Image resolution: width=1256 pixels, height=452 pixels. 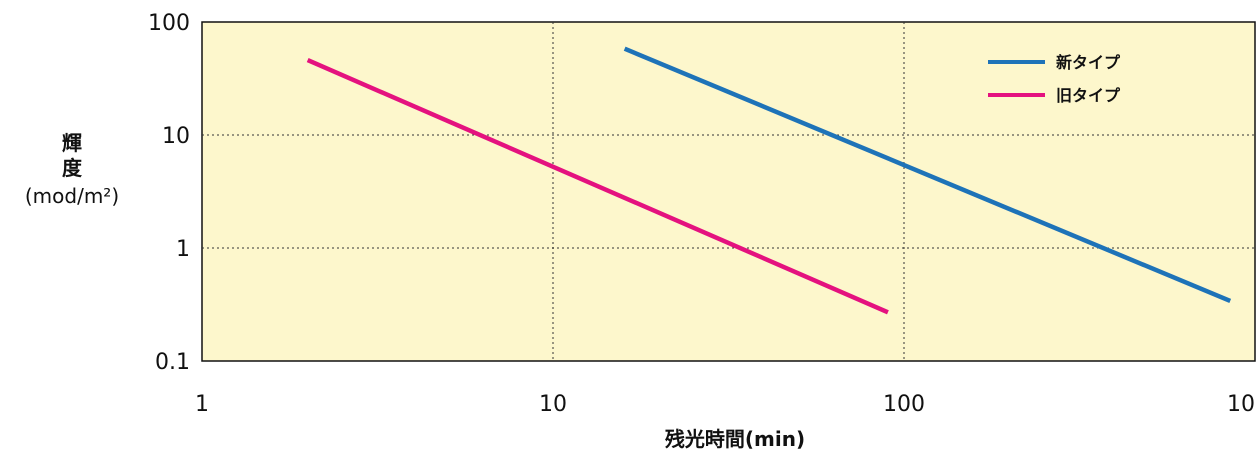 What do you see at coordinates (1241, 404) in the screenshot?
I see `x-tick-label: 1000` at bounding box center [1241, 404].